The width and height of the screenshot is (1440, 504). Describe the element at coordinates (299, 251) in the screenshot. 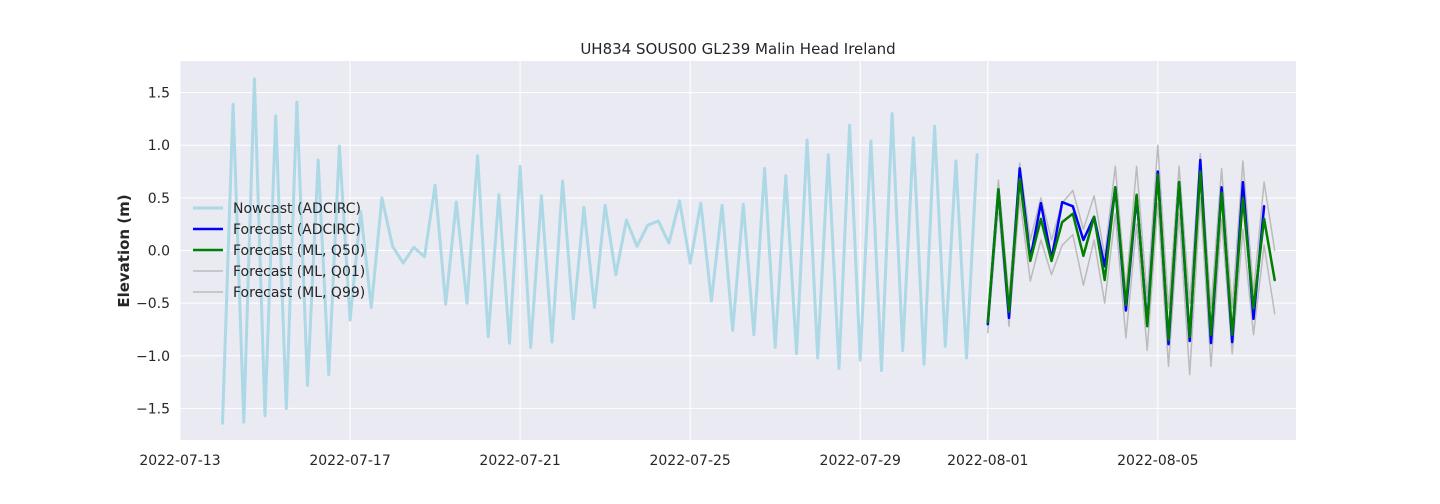

I see `legend-entry: Forecast (ML, Q50)` at that location.